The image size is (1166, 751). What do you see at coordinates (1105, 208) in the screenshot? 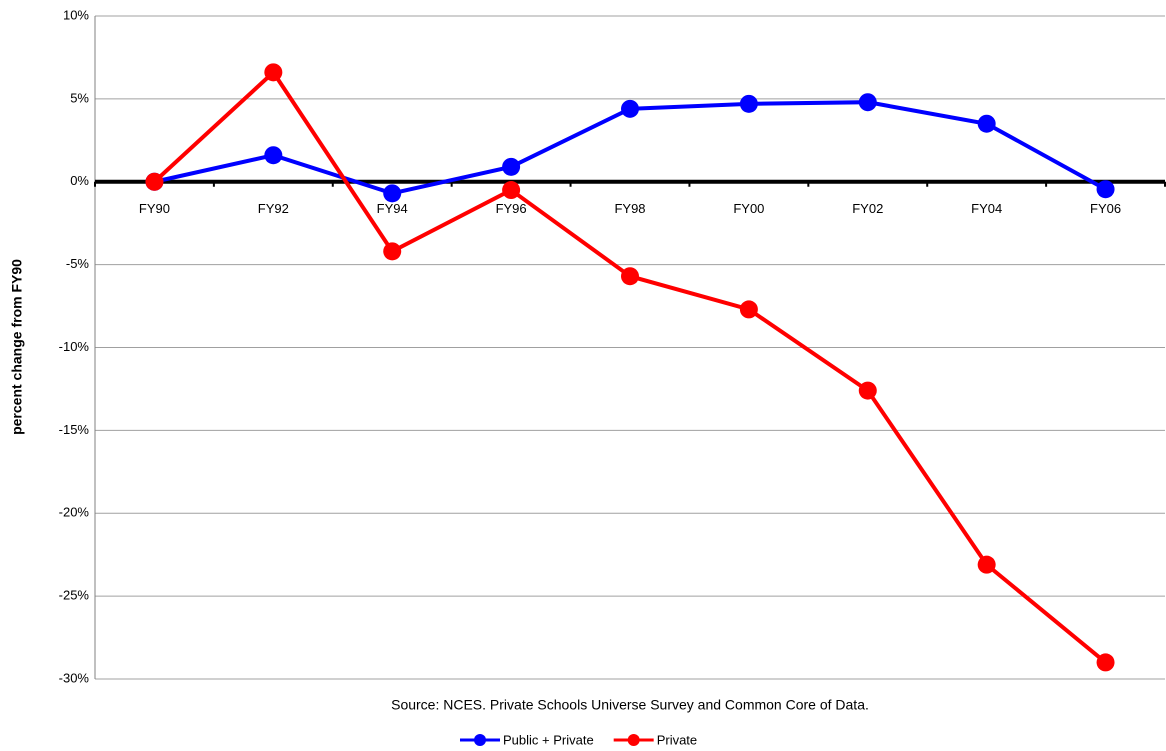
I see `x-tick-label: FY06` at bounding box center [1105, 208].